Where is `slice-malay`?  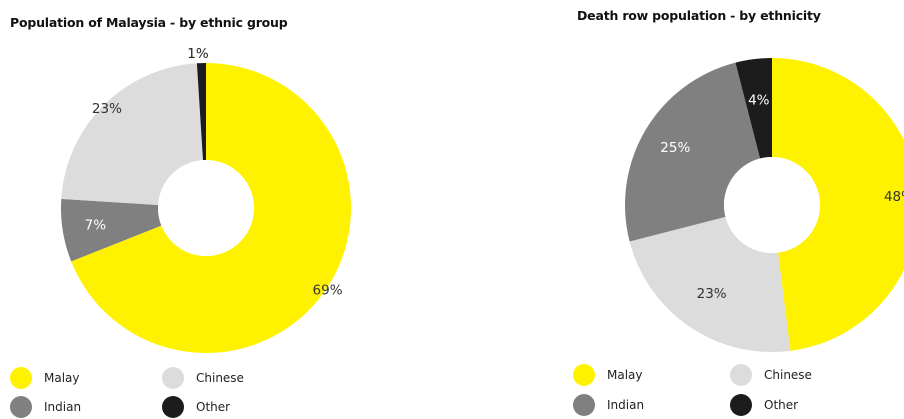 slice-malay is located at coordinates (838, 204).